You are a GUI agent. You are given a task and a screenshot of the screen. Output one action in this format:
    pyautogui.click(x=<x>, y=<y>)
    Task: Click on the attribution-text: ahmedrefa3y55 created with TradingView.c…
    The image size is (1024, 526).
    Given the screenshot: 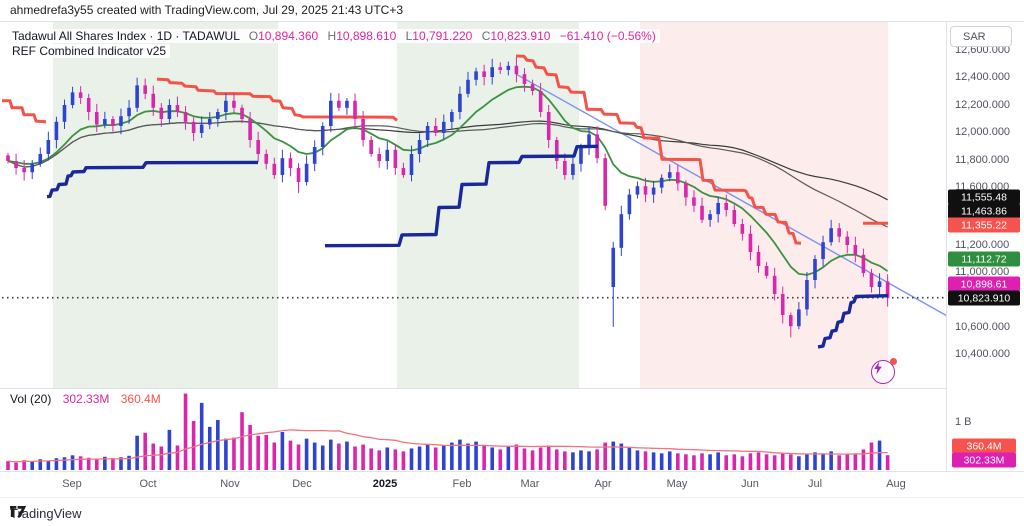 What is the action you would take?
    pyautogui.click(x=207, y=10)
    